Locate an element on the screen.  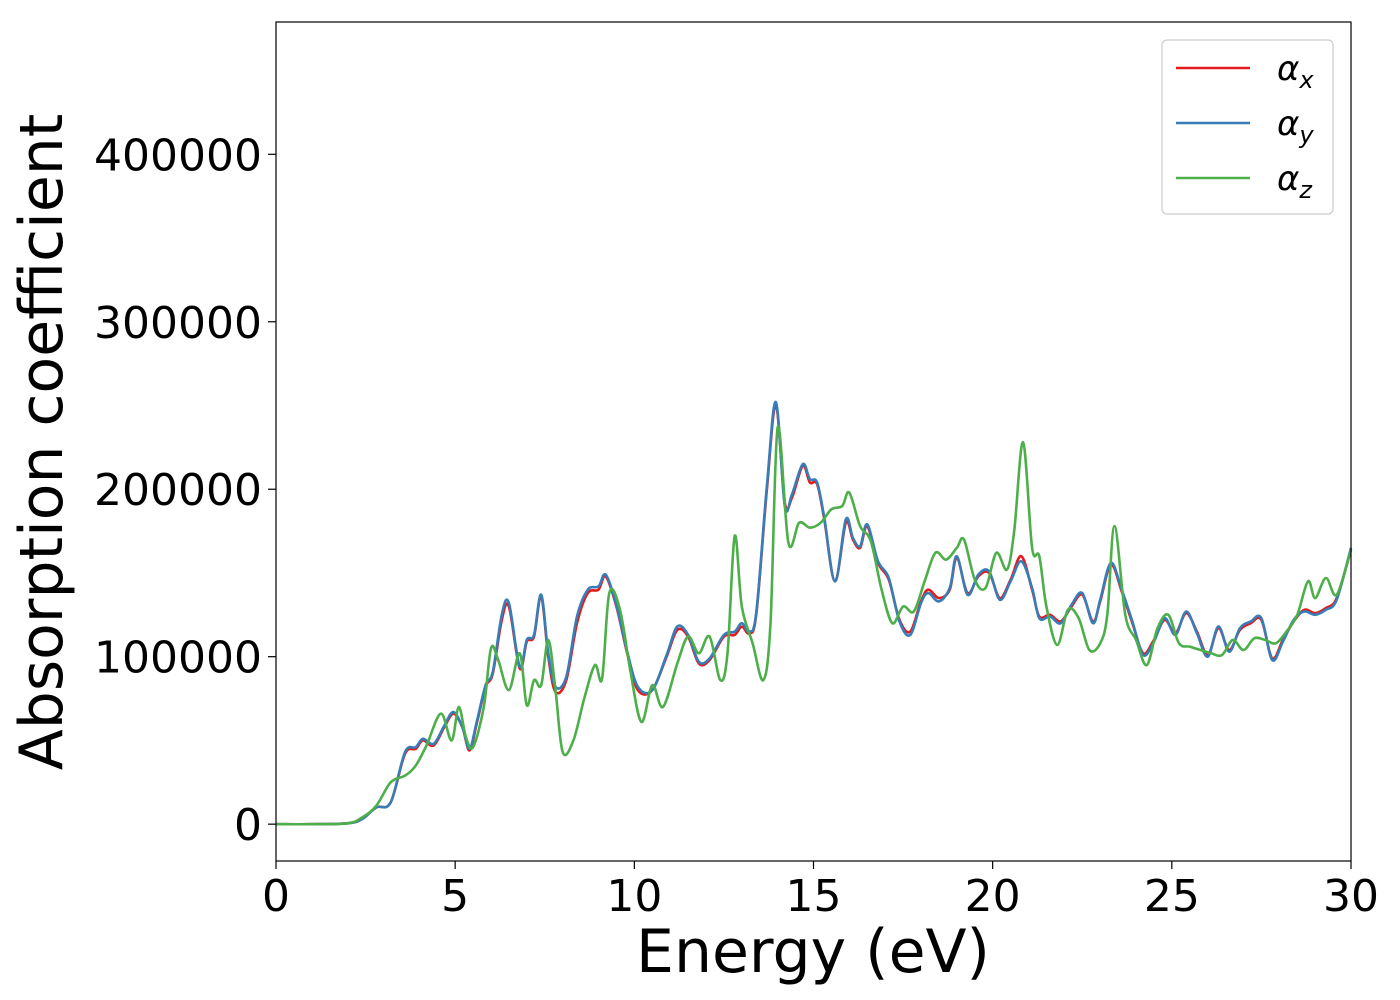
y-tick-label: 100000 is located at coordinates (178, 658).